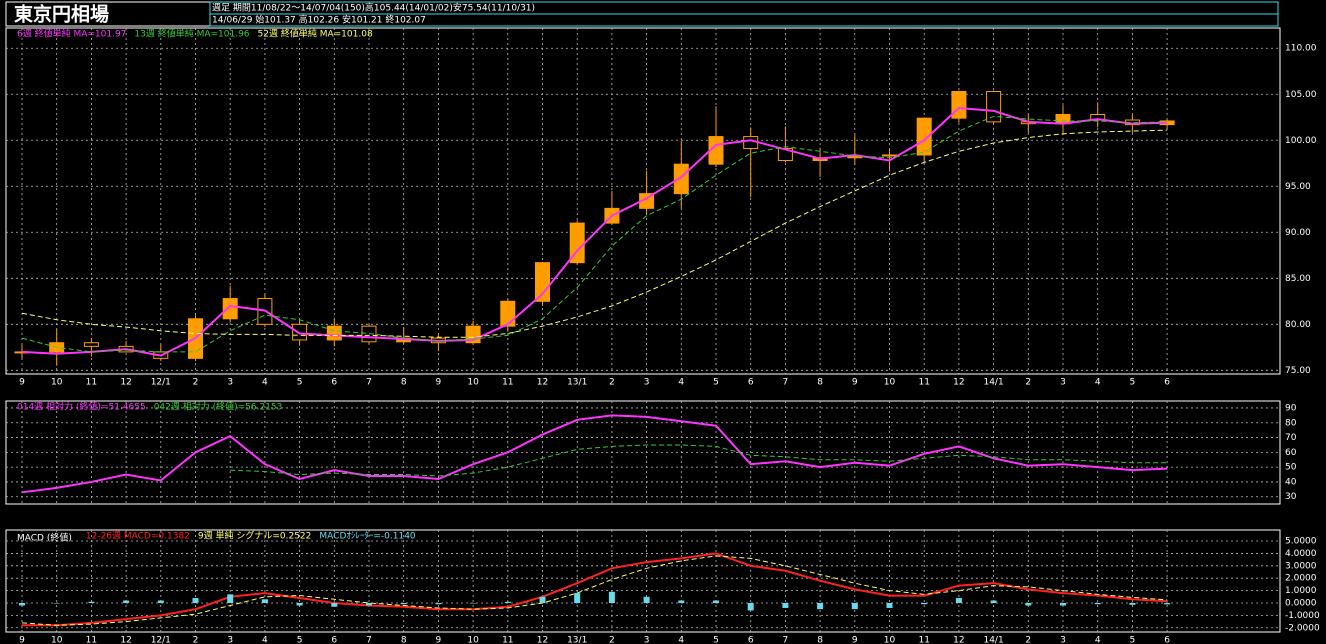  I want to click on header-row, so click(744, 20).